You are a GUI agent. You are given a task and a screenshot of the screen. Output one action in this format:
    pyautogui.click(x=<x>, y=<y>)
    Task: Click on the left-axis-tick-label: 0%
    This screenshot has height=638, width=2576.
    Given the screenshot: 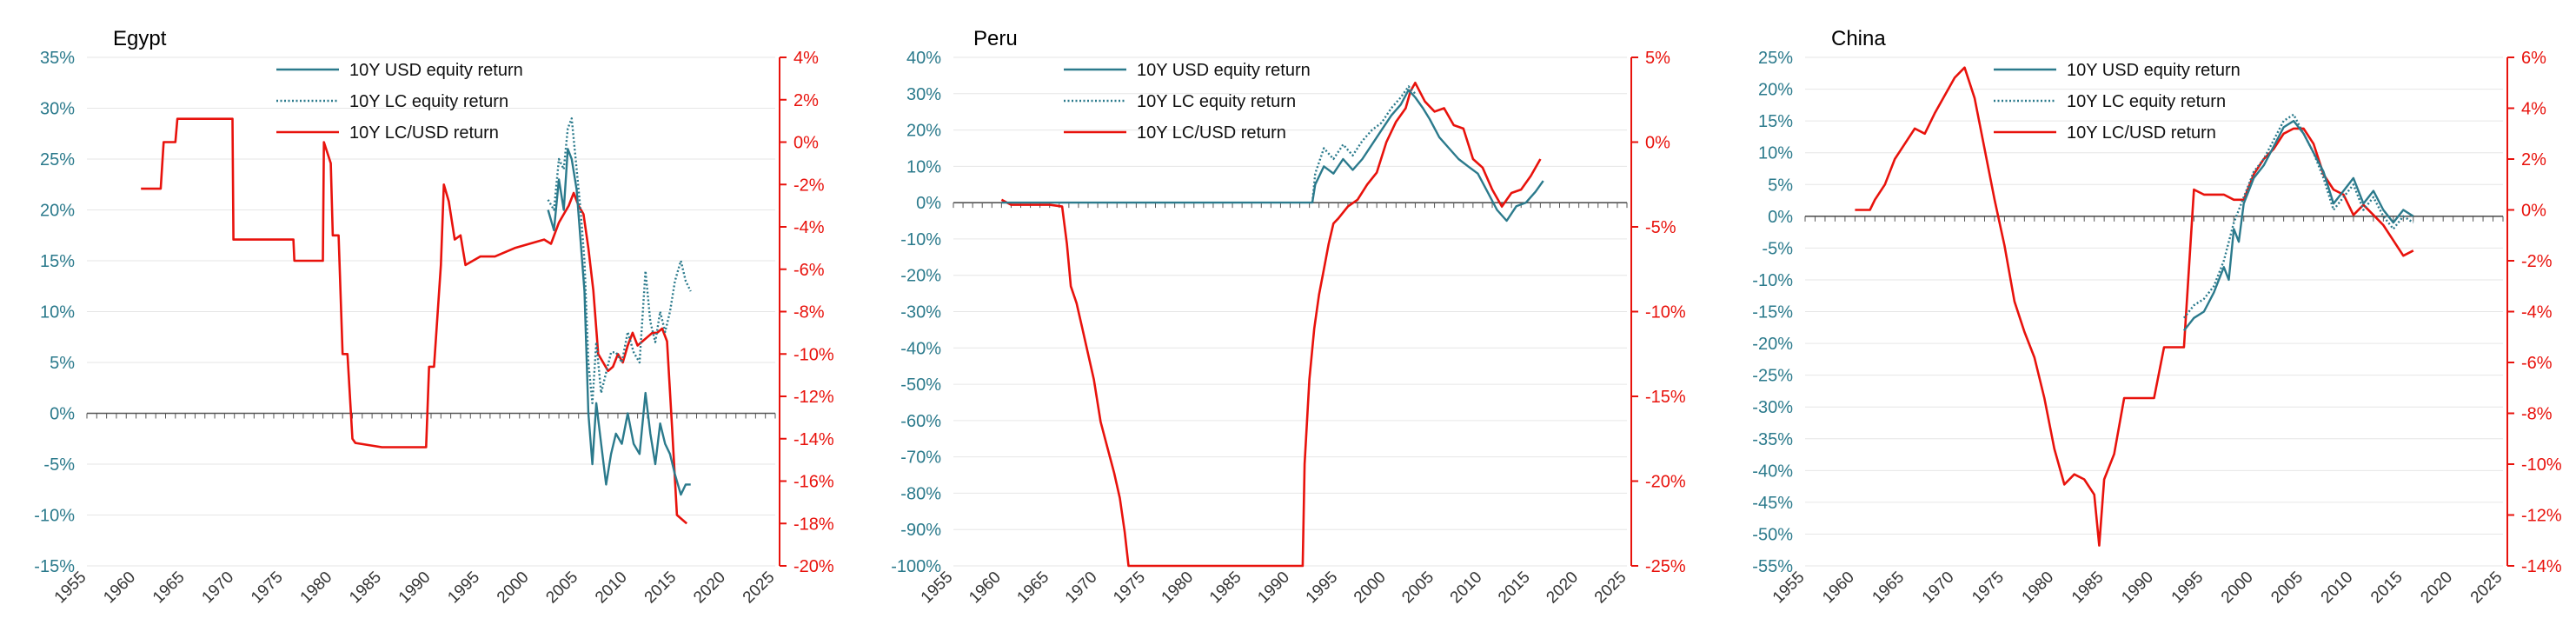 What is the action you would take?
    pyautogui.click(x=928, y=203)
    